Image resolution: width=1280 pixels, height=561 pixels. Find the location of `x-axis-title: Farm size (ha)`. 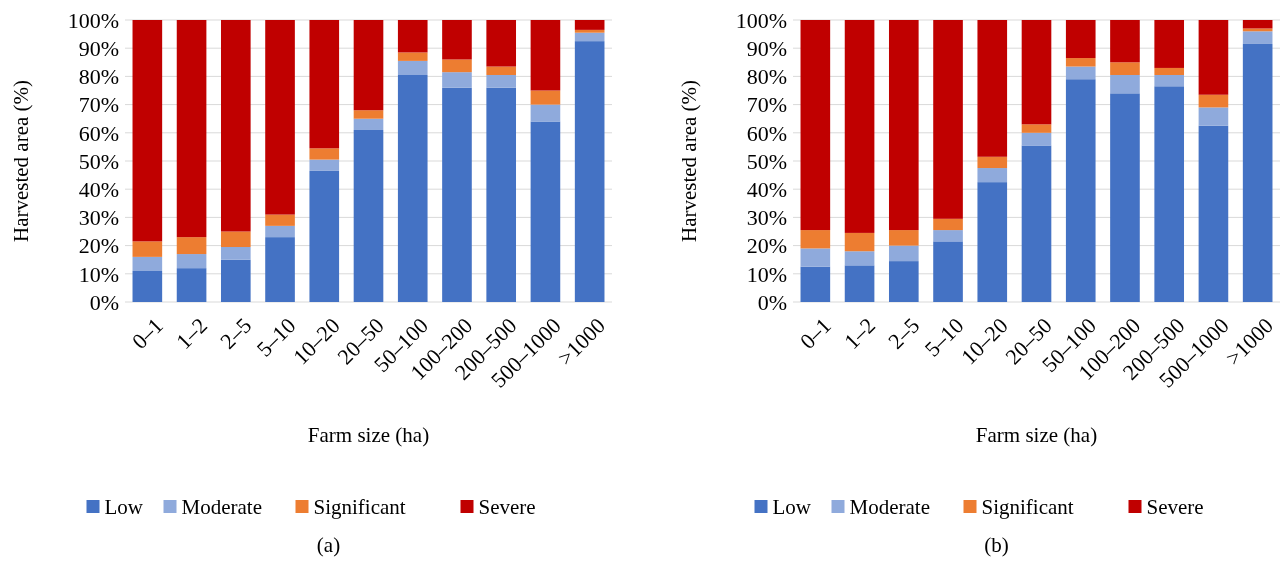

x-axis-title: Farm size (ha) is located at coordinates (1036, 435).